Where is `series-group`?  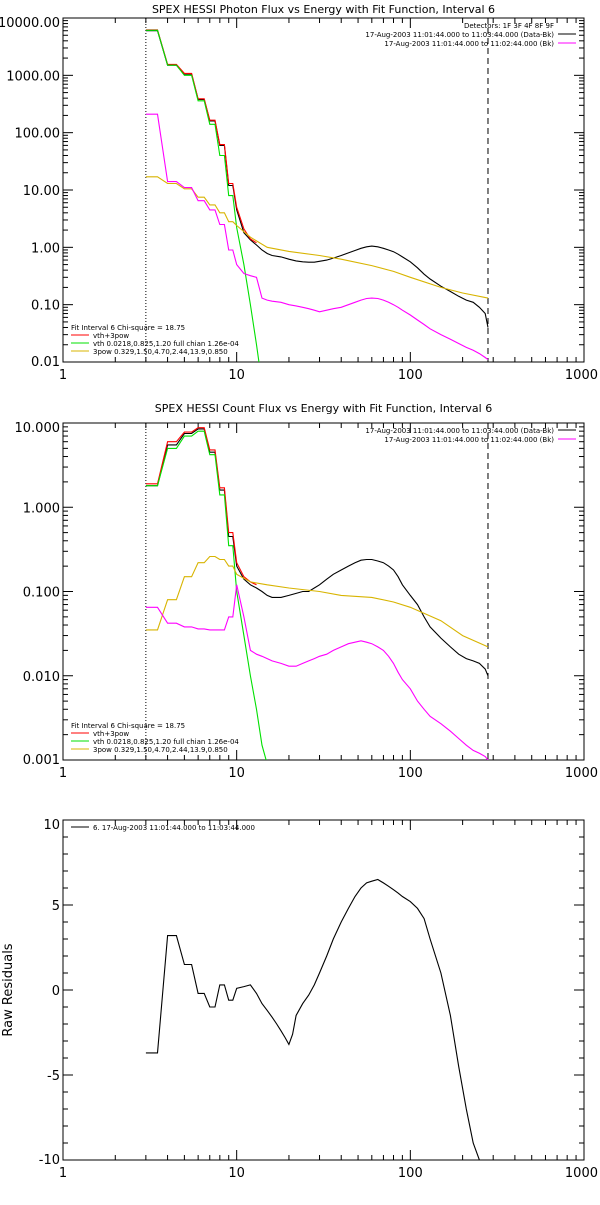
series-group is located at coordinates (316, 1019).